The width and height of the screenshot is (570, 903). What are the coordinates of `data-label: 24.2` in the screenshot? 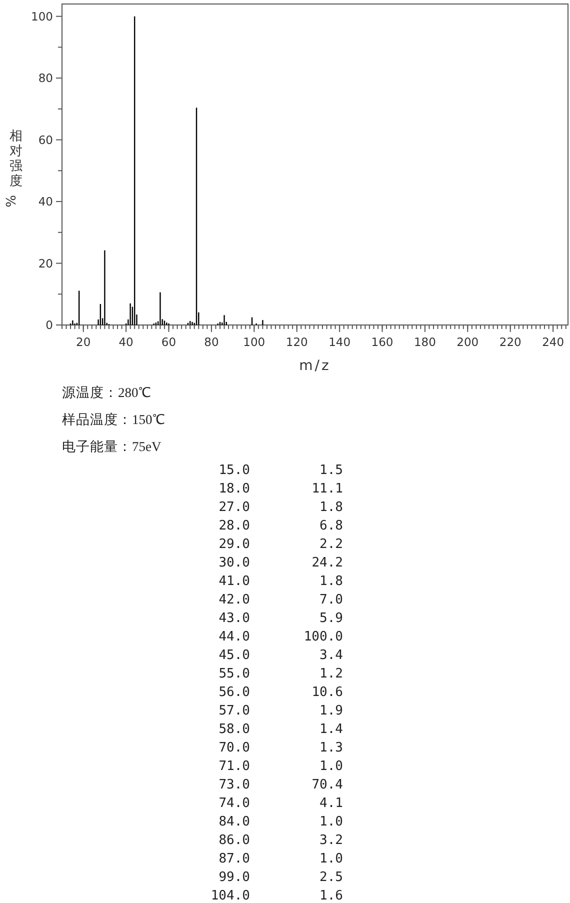 It's located at (327, 563).